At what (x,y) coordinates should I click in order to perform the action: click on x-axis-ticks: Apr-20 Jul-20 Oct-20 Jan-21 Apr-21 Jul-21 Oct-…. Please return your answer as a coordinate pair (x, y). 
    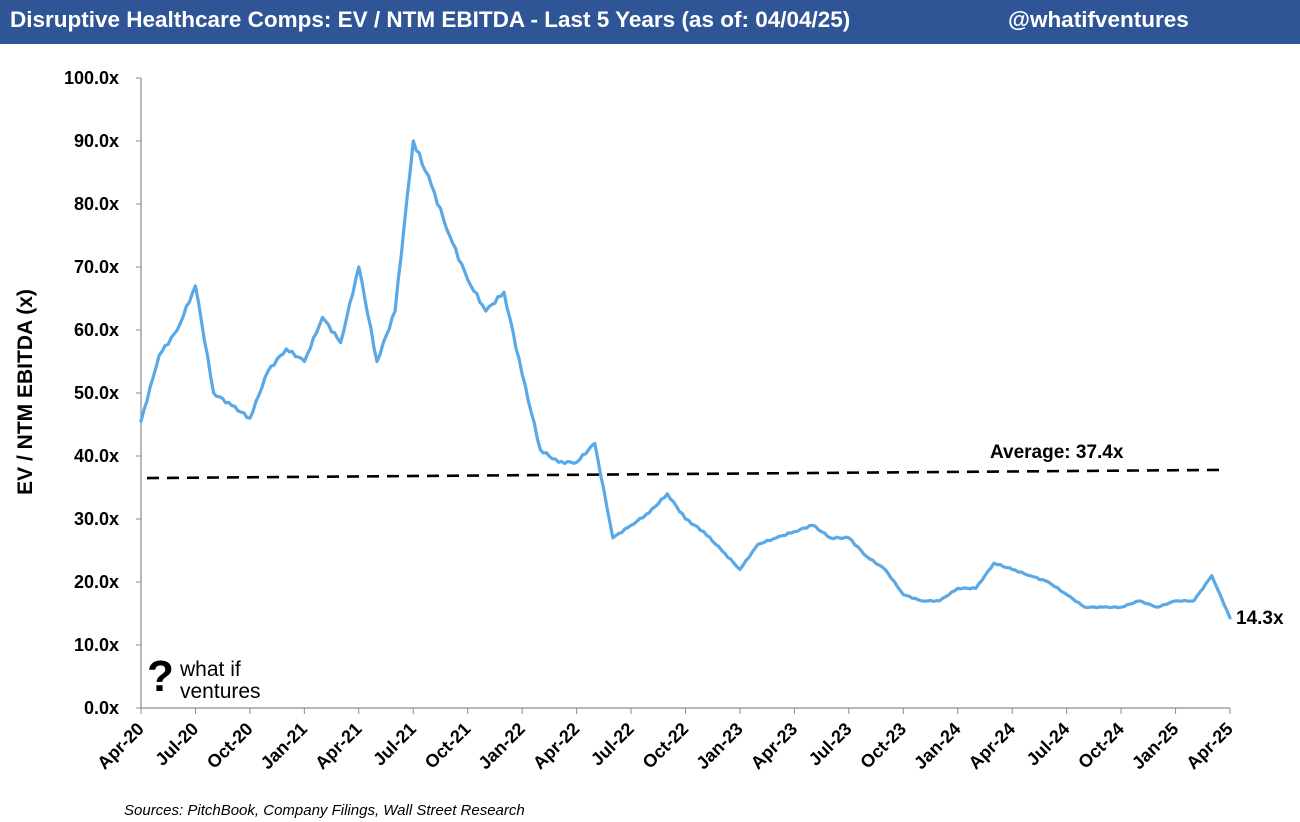
    Looking at the image, I should click on (665, 740).